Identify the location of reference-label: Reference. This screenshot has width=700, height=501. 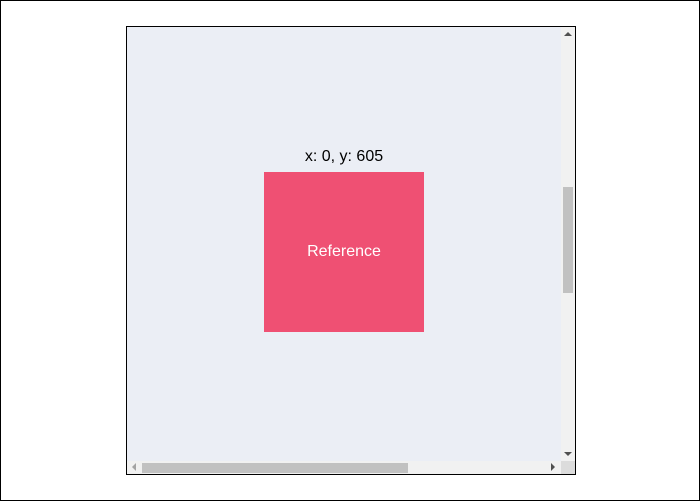
(344, 251).